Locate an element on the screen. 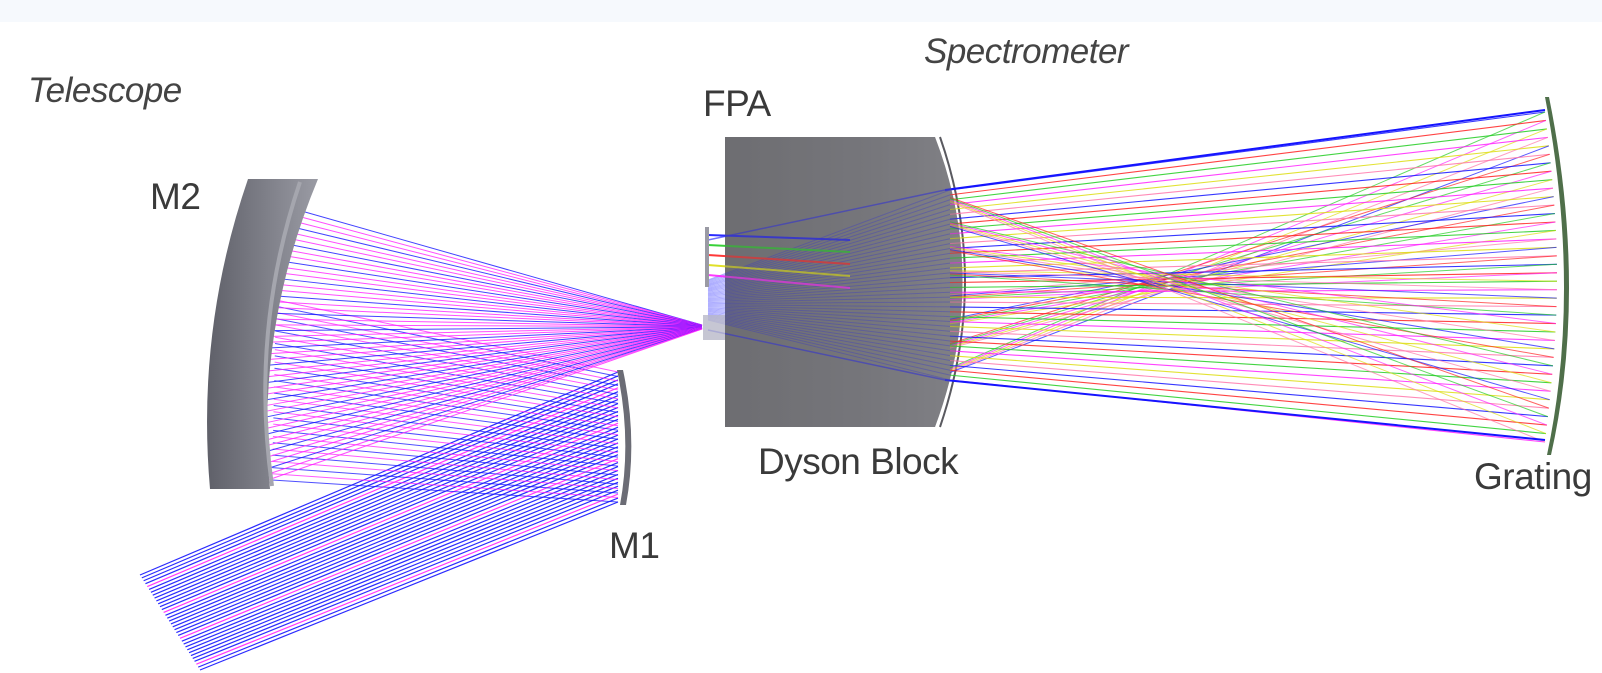  m1-label: M1 is located at coordinates (634, 545).